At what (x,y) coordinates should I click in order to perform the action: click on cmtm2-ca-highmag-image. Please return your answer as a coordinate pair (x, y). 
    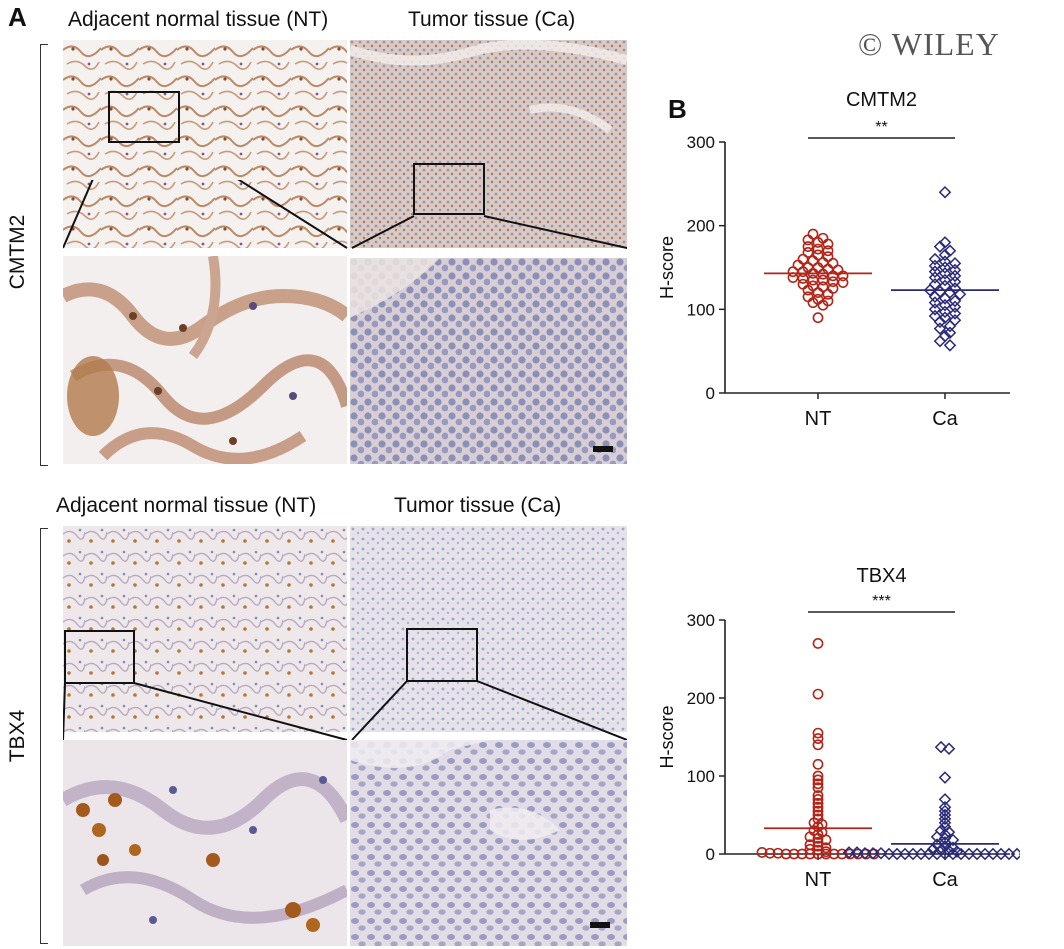
    Looking at the image, I should click on (488, 361).